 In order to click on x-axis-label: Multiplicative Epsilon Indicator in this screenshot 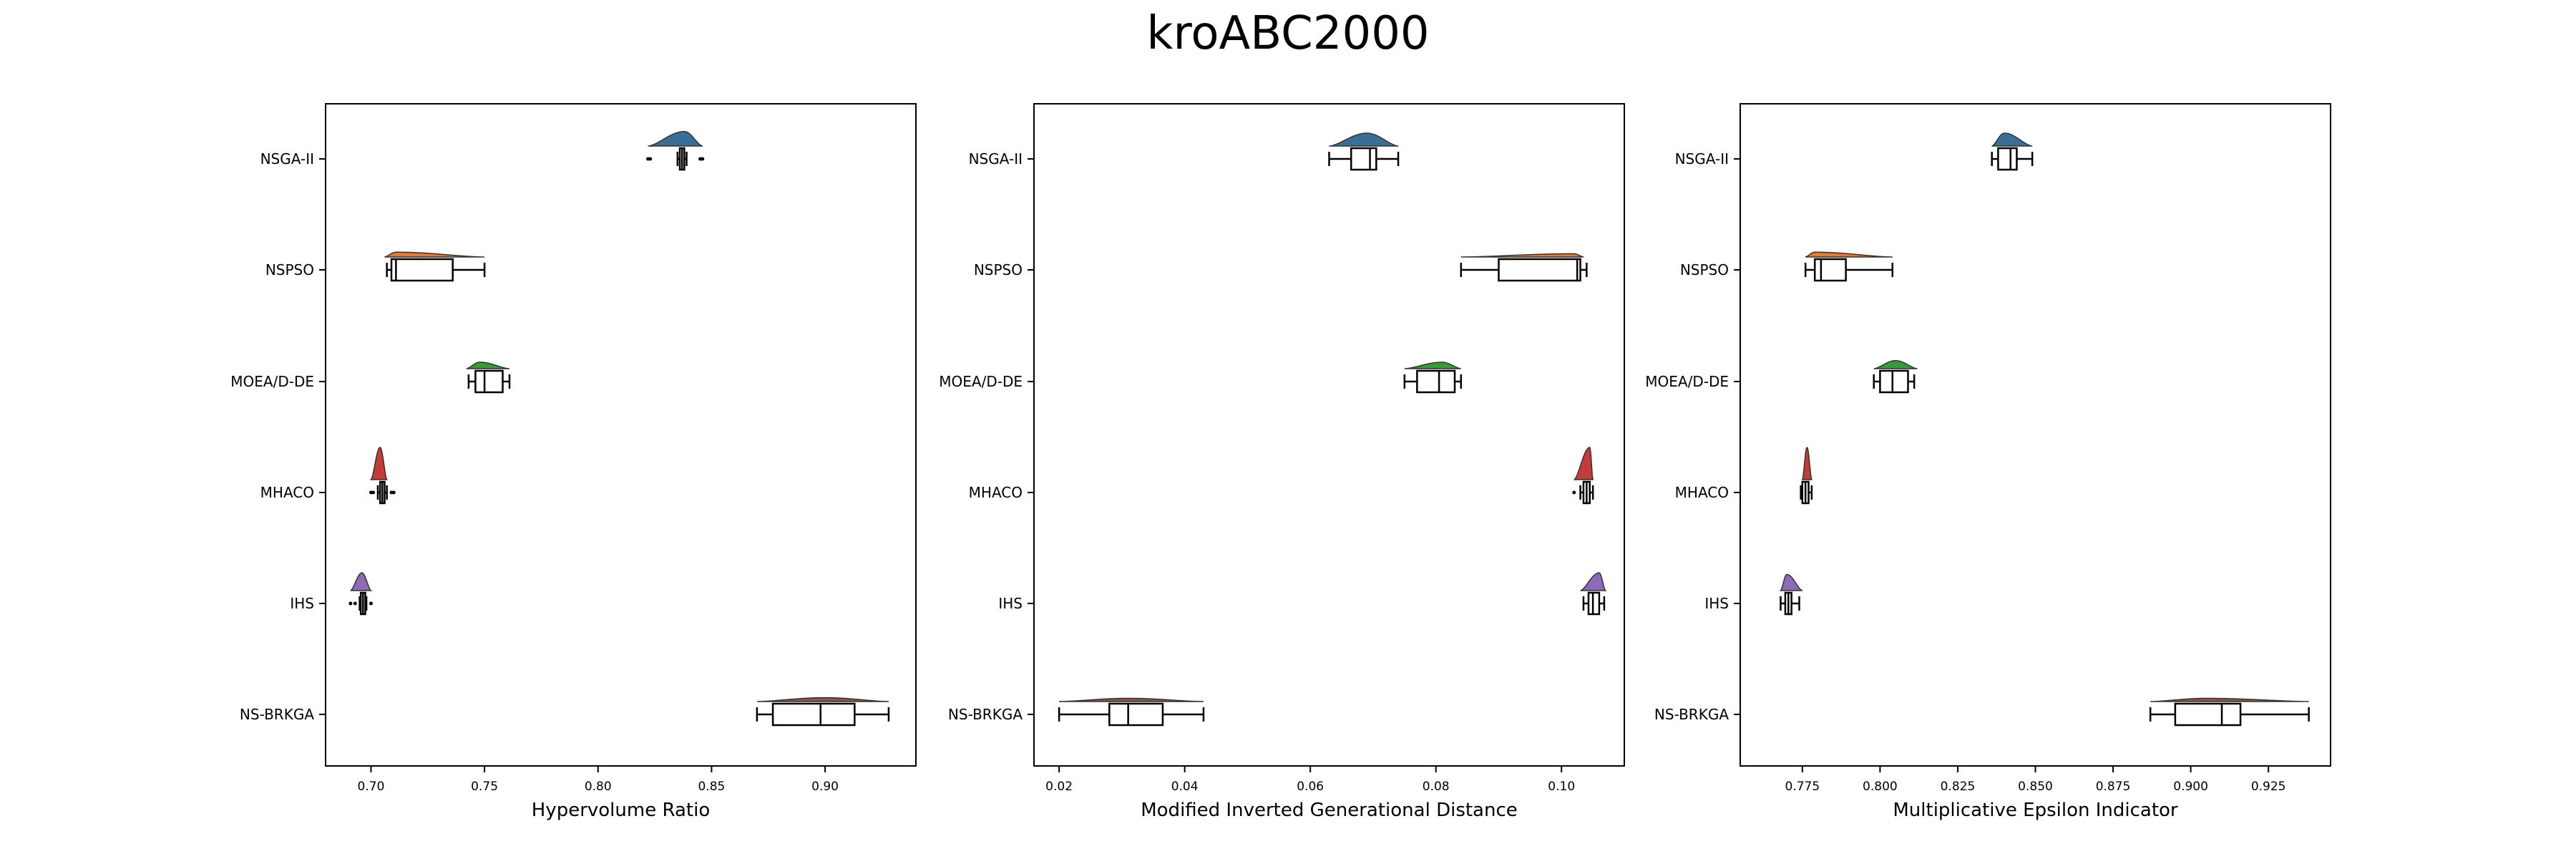, I will do `click(2035, 810)`.